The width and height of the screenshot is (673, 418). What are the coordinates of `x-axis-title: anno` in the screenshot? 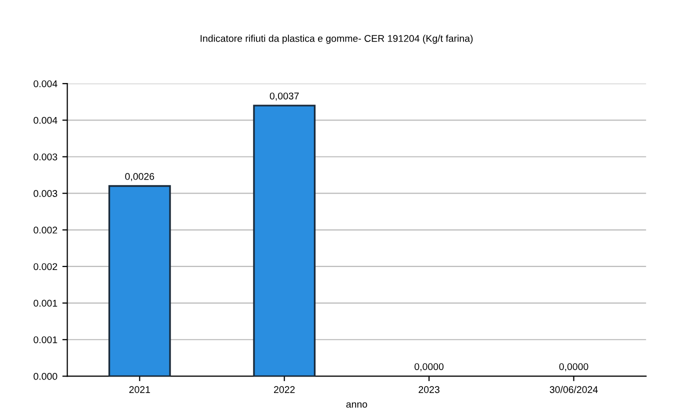 It's located at (357, 405).